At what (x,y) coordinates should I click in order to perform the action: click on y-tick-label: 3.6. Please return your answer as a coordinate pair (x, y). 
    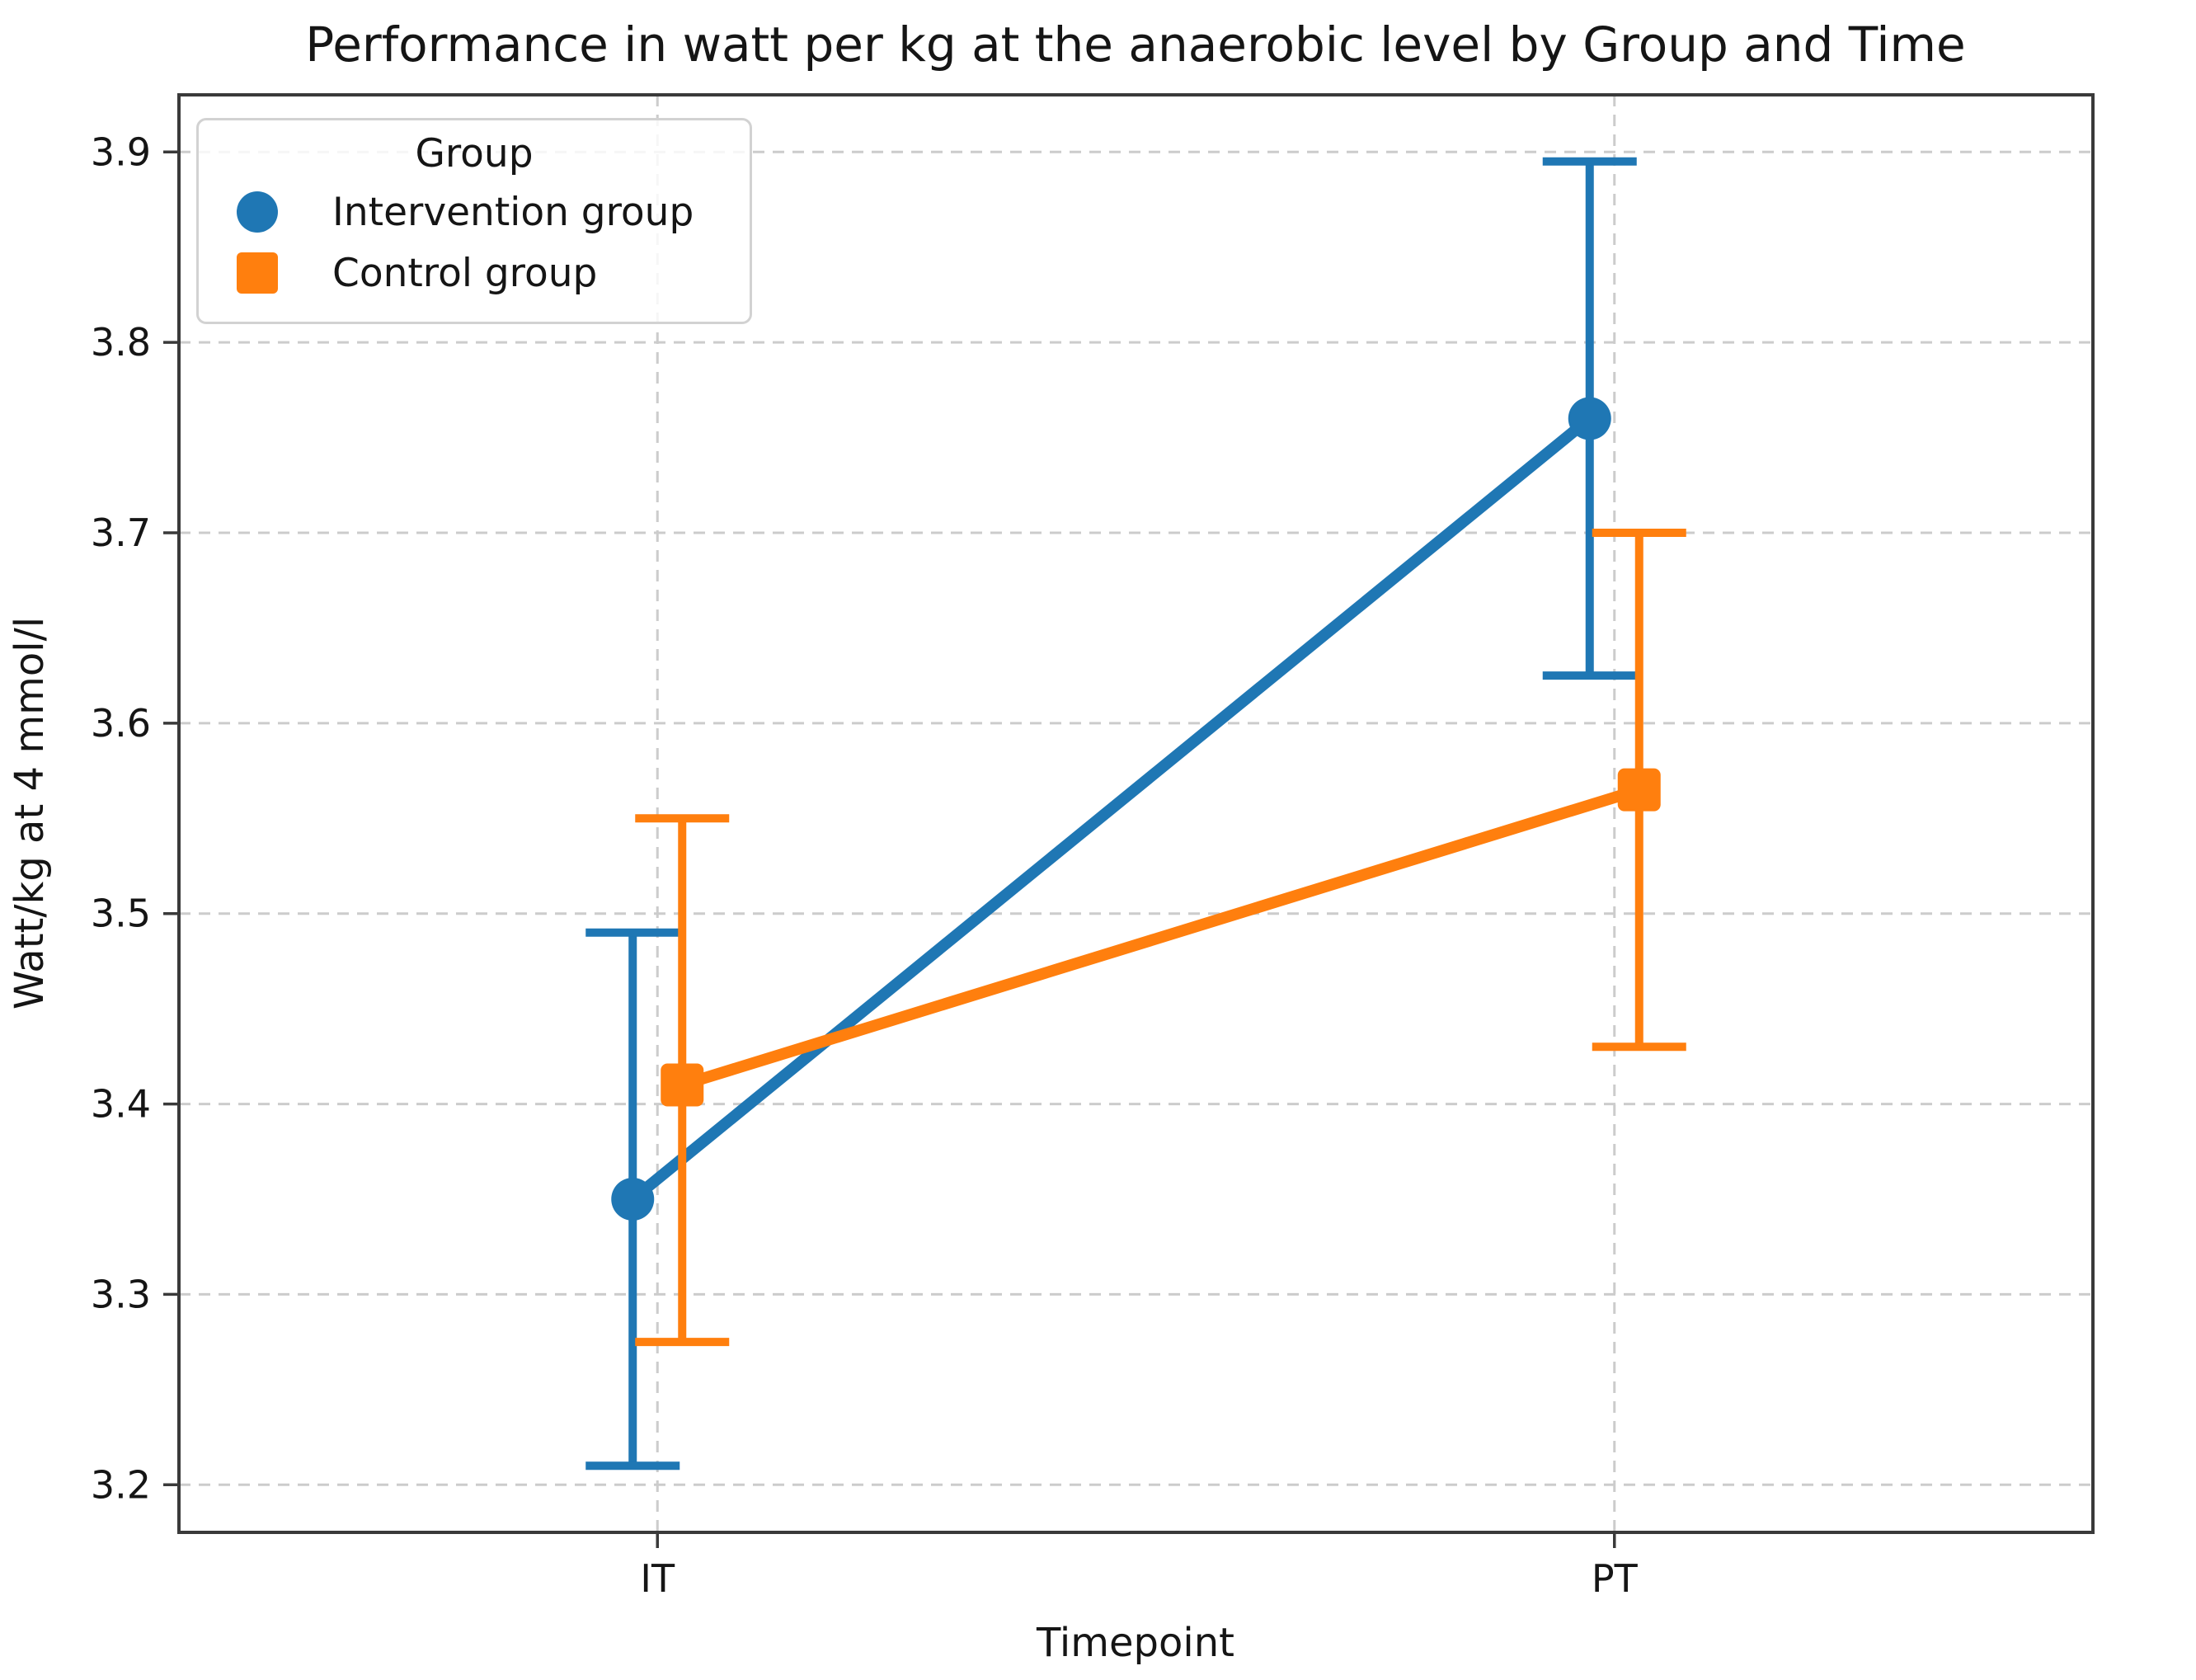
    Looking at the image, I should click on (121, 723).